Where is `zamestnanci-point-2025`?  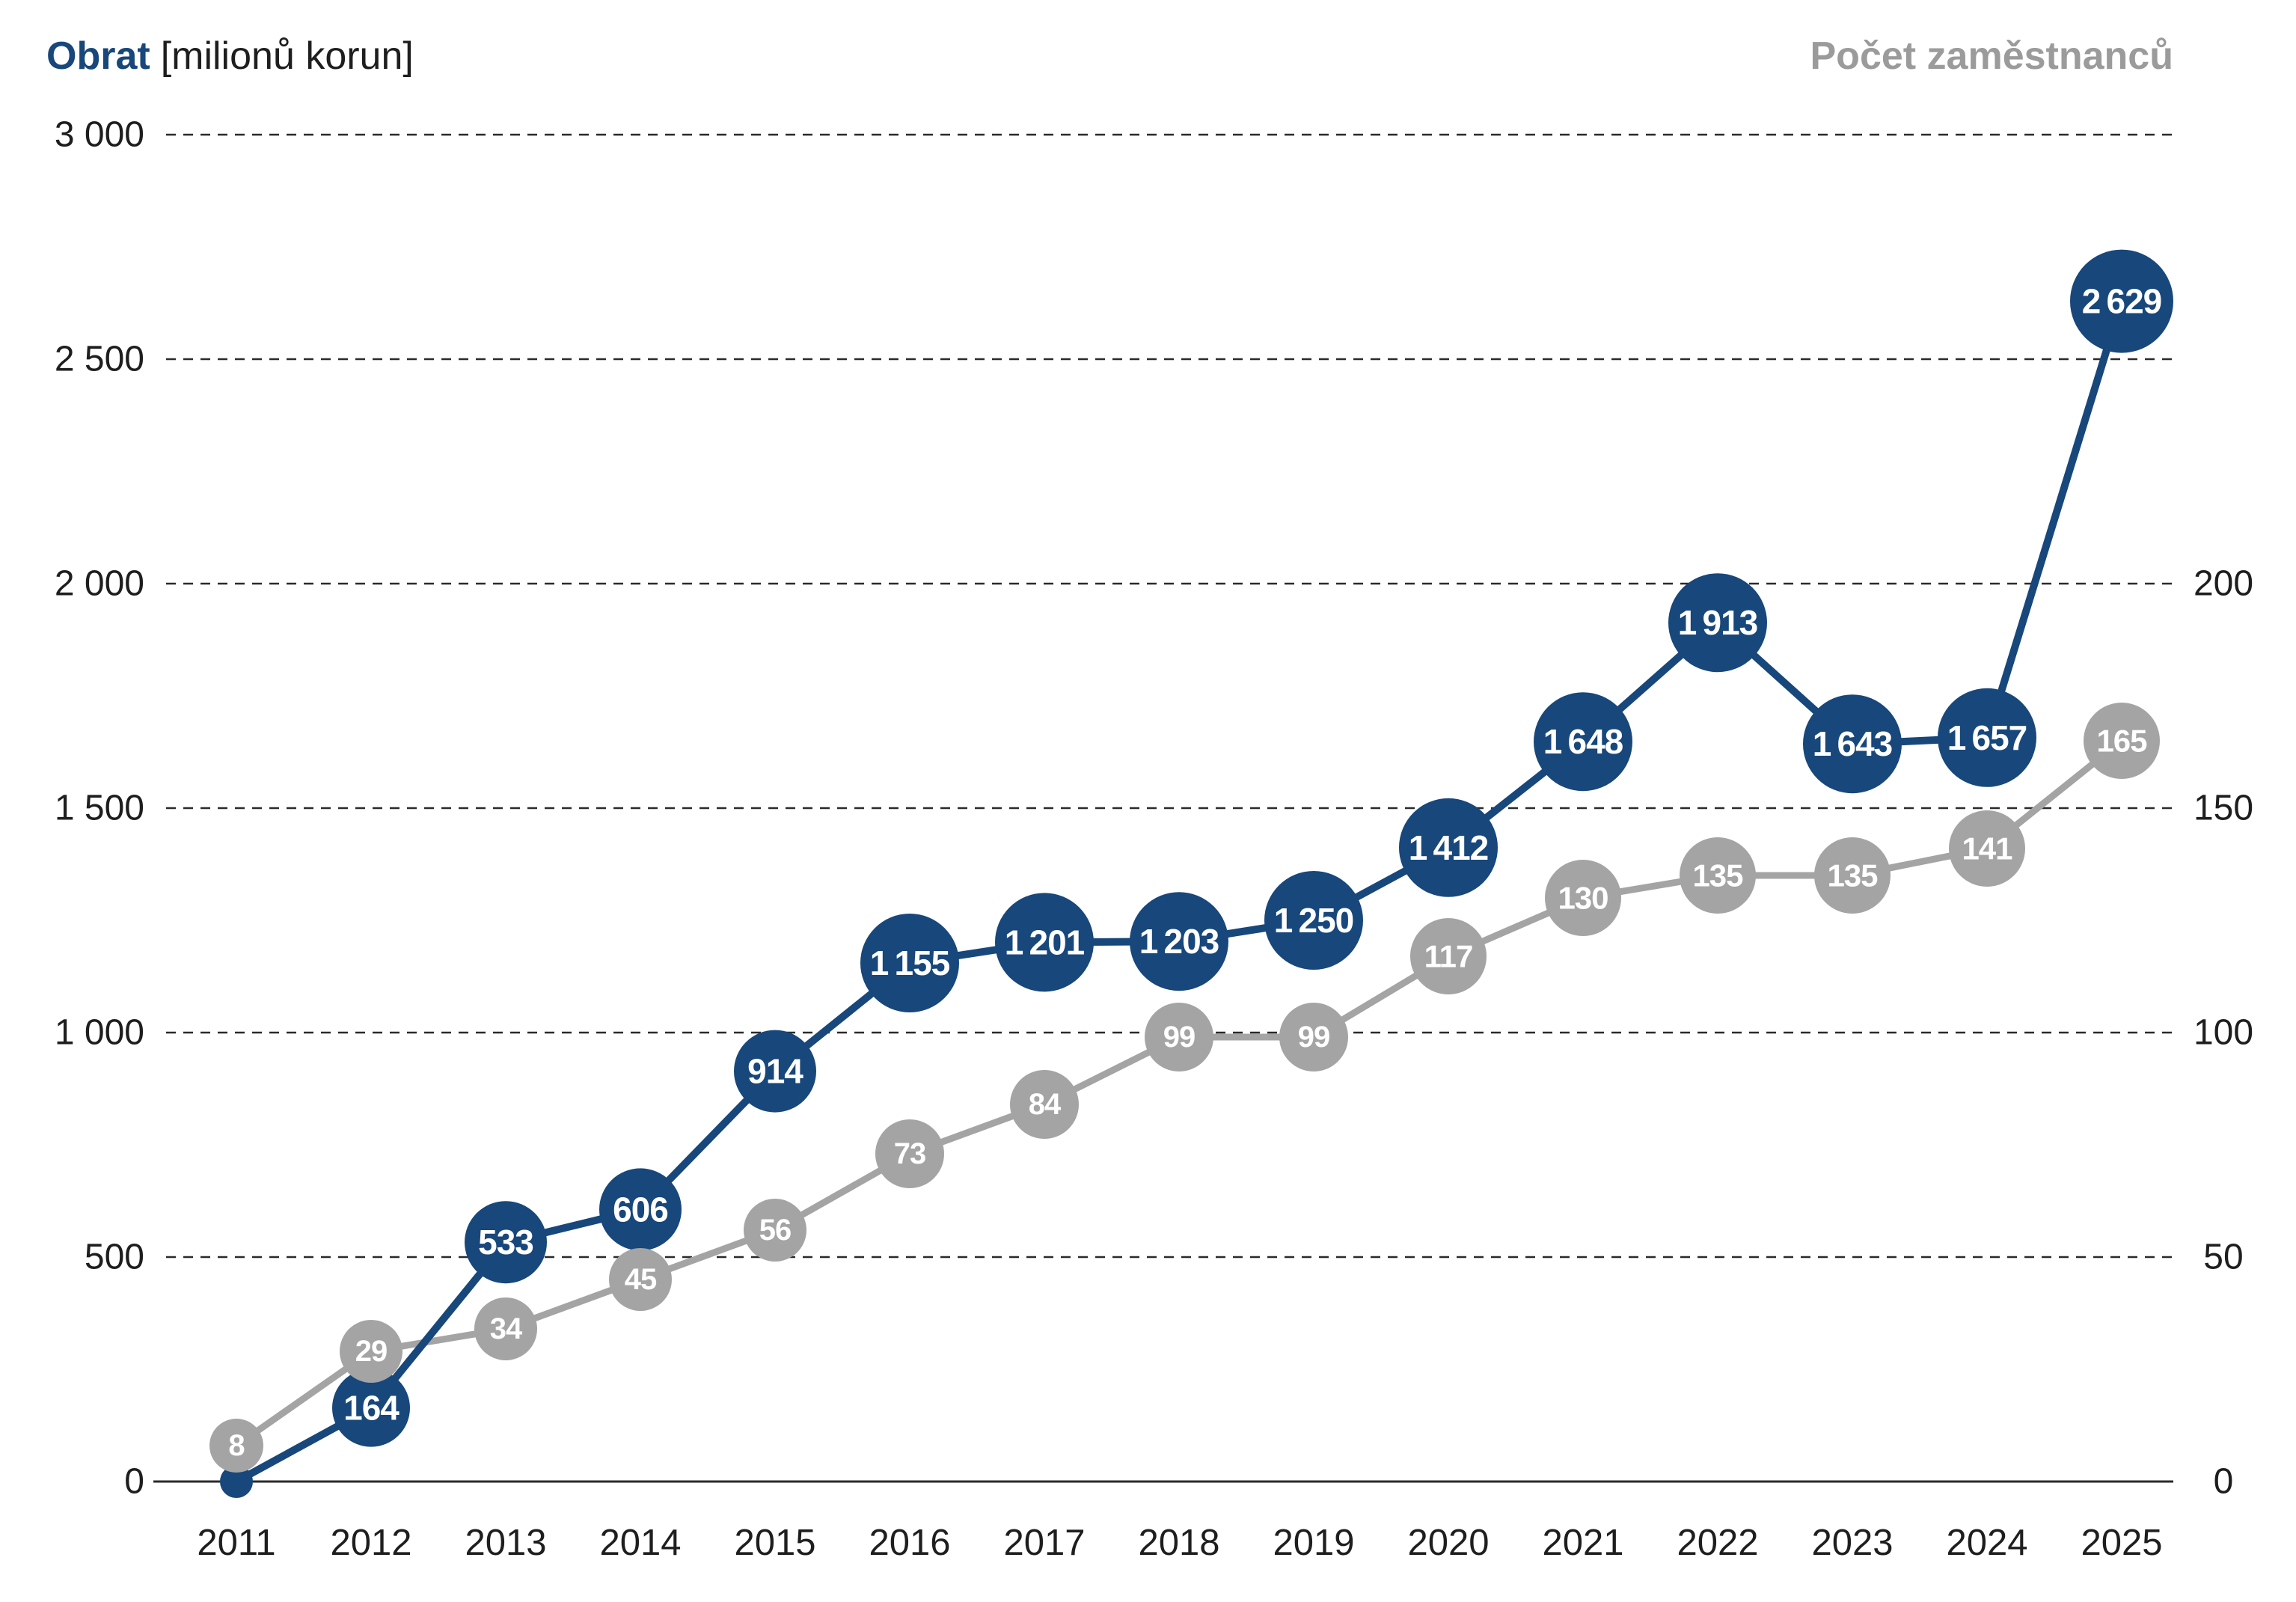
zamestnanci-point-2025 is located at coordinates (2122, 741).